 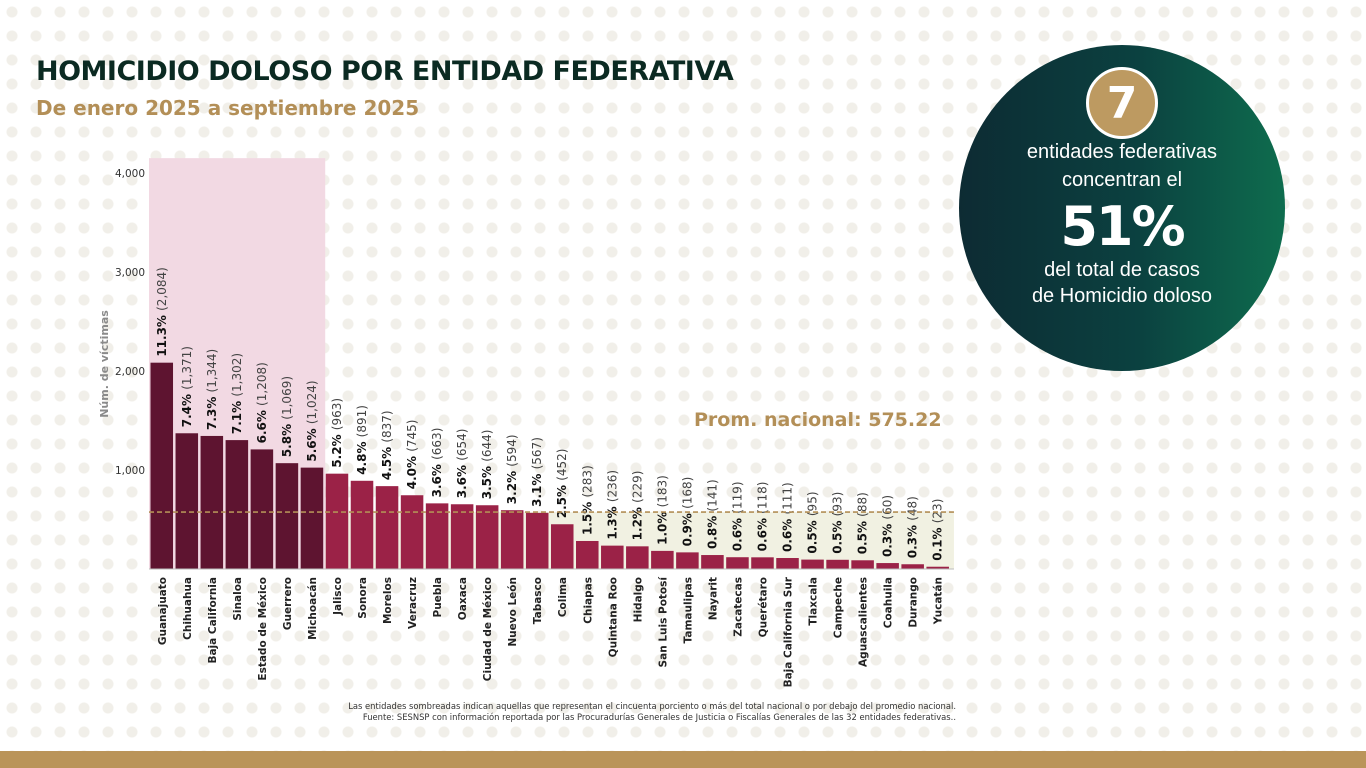 I want to click on category-label: Jalisco, so click(x=338, y=596).